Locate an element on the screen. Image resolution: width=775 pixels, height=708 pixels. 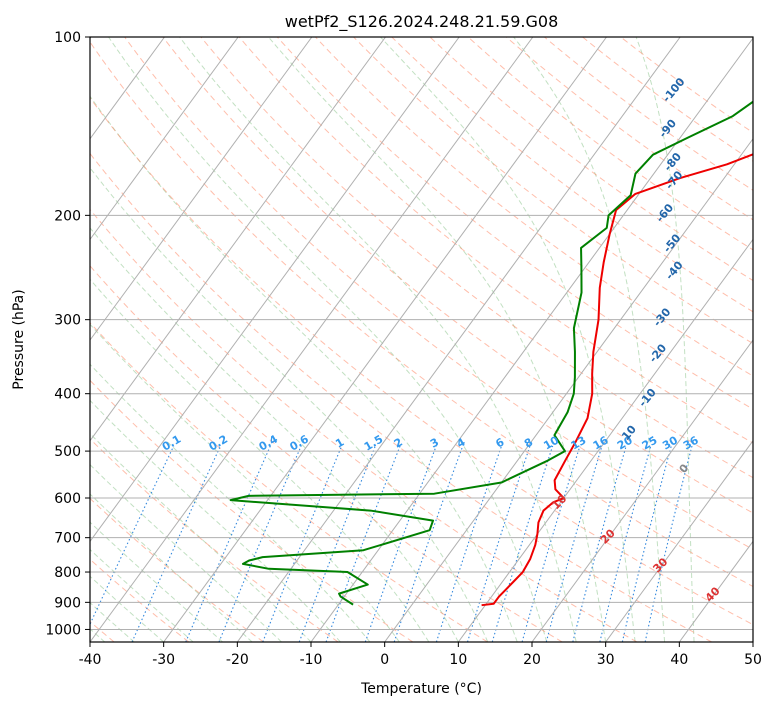
mixing-ratio-label: 0.1 is located at coordinates (171, 443).